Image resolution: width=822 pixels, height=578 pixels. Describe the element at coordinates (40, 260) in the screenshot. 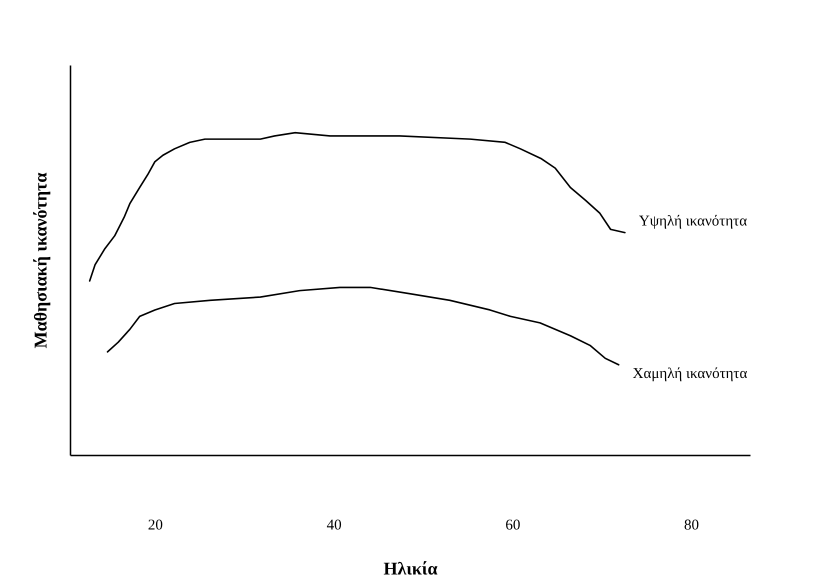

I see `y-axis-title: Μαθησιακή ικανότητα` at that location.